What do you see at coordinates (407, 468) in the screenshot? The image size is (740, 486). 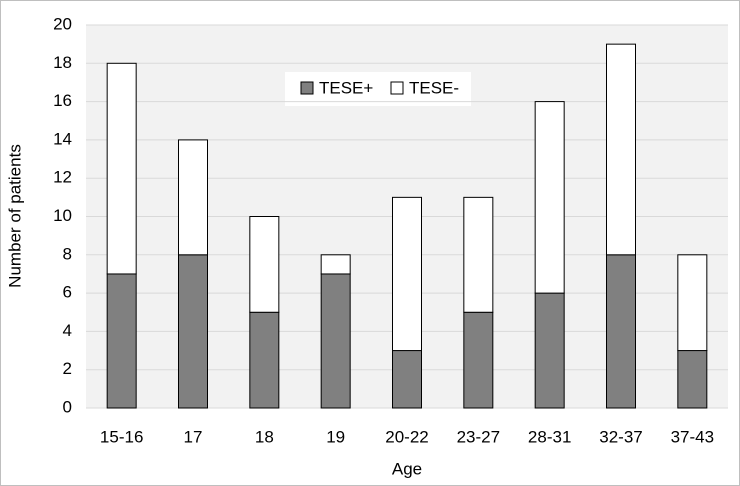 I see `x-axis-label: Age` at bounding box center [407, 468].